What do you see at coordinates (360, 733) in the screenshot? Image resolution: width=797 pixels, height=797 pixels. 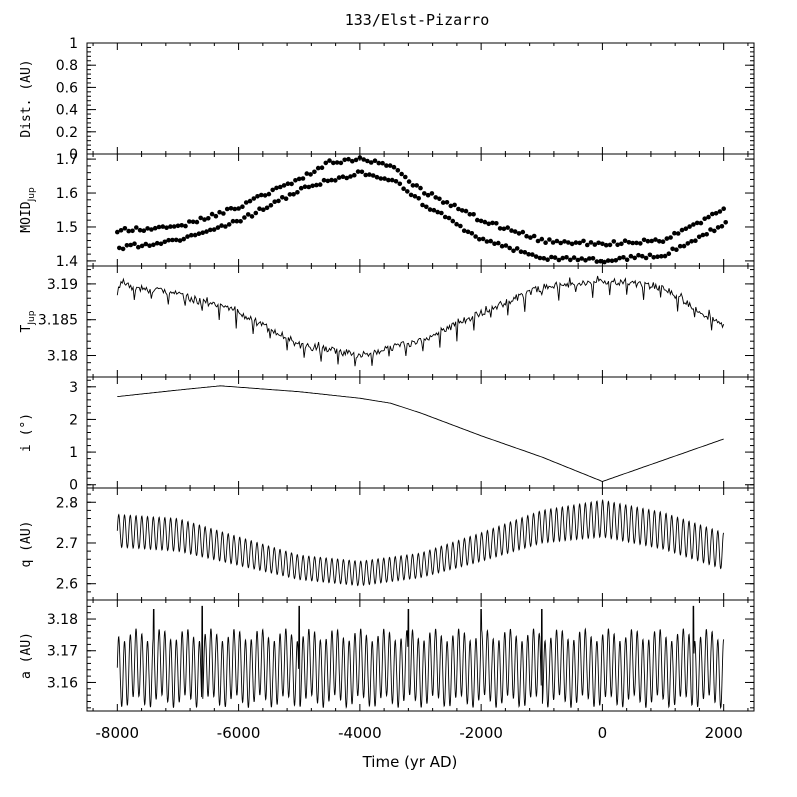 I see `x-tick-label: -4000` at bounding box center [360, 733].